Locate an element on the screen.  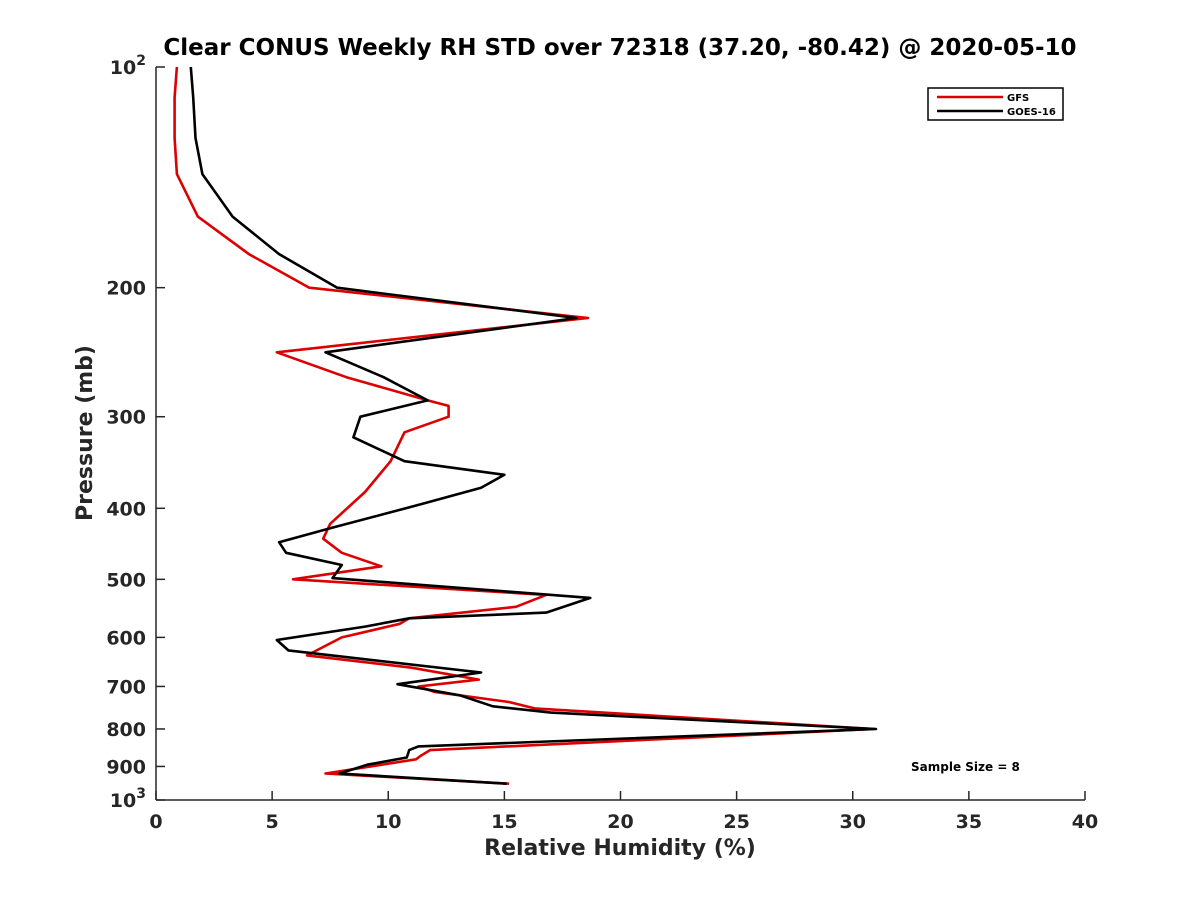
x-tick-label: 15 is located at coordinates (504, 822).